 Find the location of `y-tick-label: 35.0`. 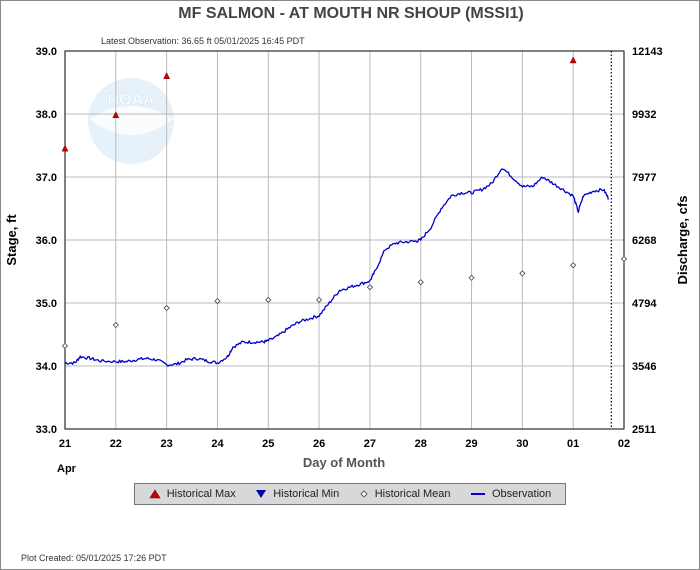

y-tick-label: 35.0 is located at coordinates (46, 304).